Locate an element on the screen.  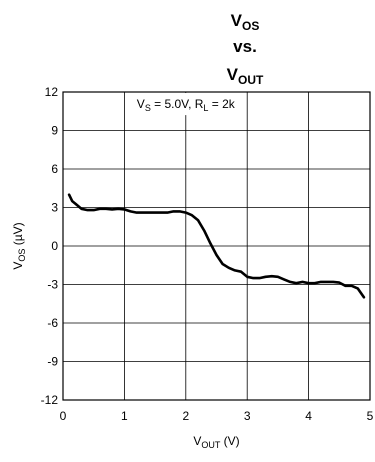
y-tick-label: 3 is located at coordinates (54, 208).